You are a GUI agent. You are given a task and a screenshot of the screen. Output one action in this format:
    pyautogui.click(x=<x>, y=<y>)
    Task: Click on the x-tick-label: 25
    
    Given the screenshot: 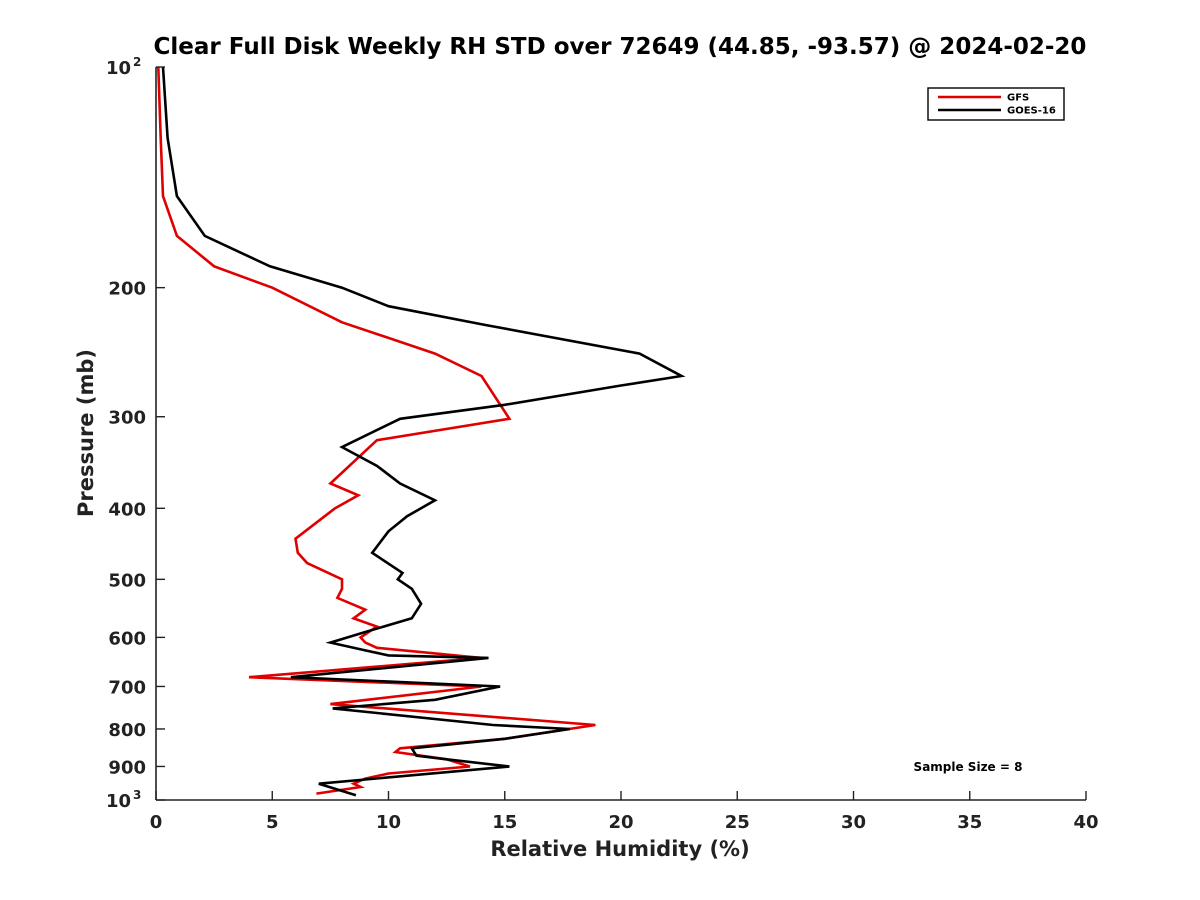 What is the action you would take?
    pyautogui.click(x=737, y=822)
    